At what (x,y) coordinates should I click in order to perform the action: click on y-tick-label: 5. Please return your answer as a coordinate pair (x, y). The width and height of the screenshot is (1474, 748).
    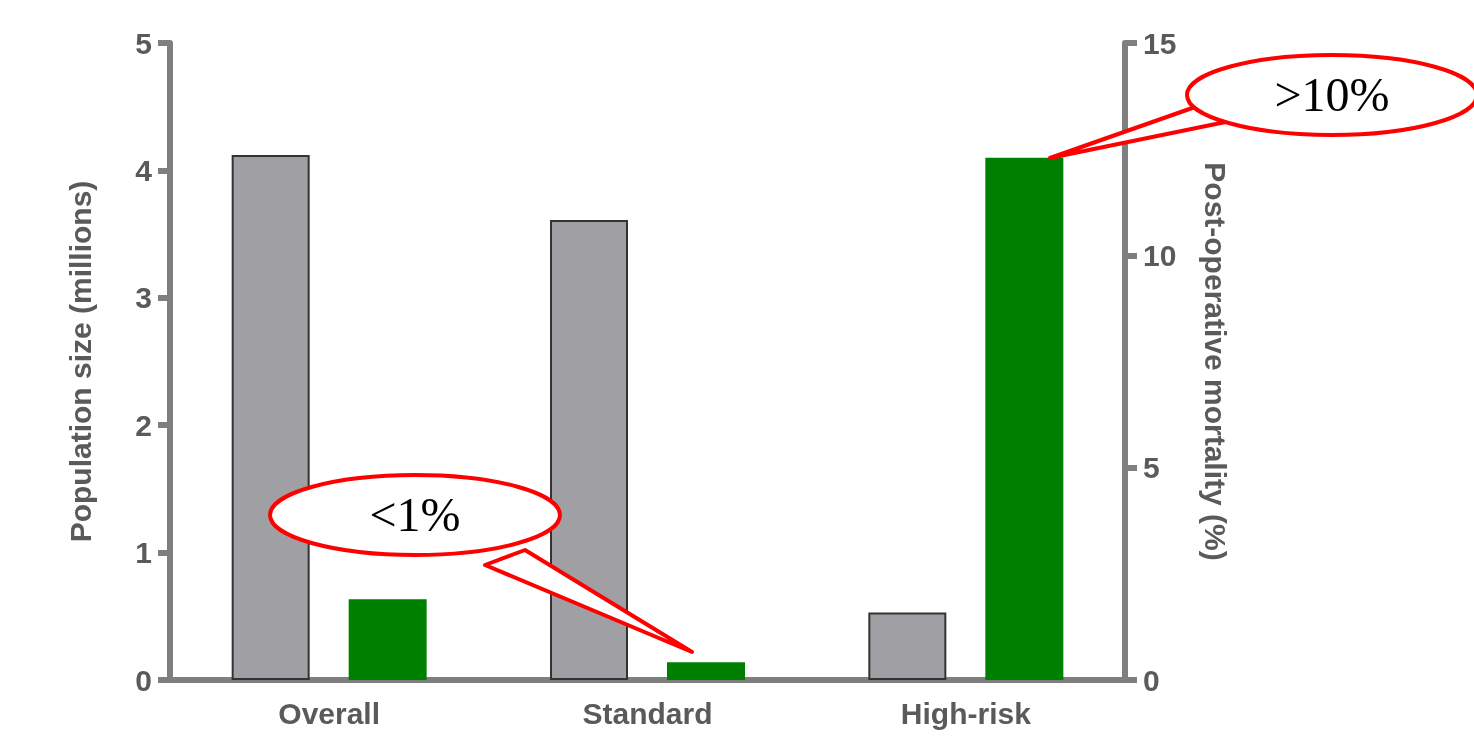
    Looking at the image, I should click on (143, 43).